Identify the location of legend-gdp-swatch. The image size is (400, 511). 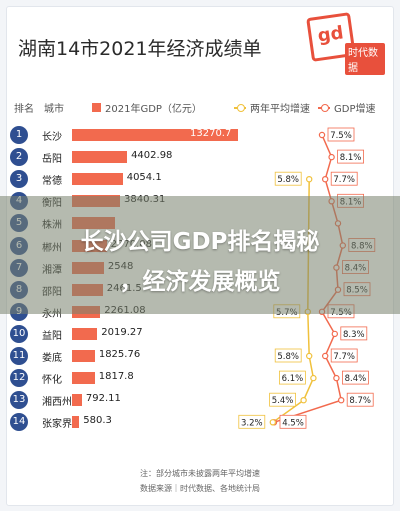
(96, 107).